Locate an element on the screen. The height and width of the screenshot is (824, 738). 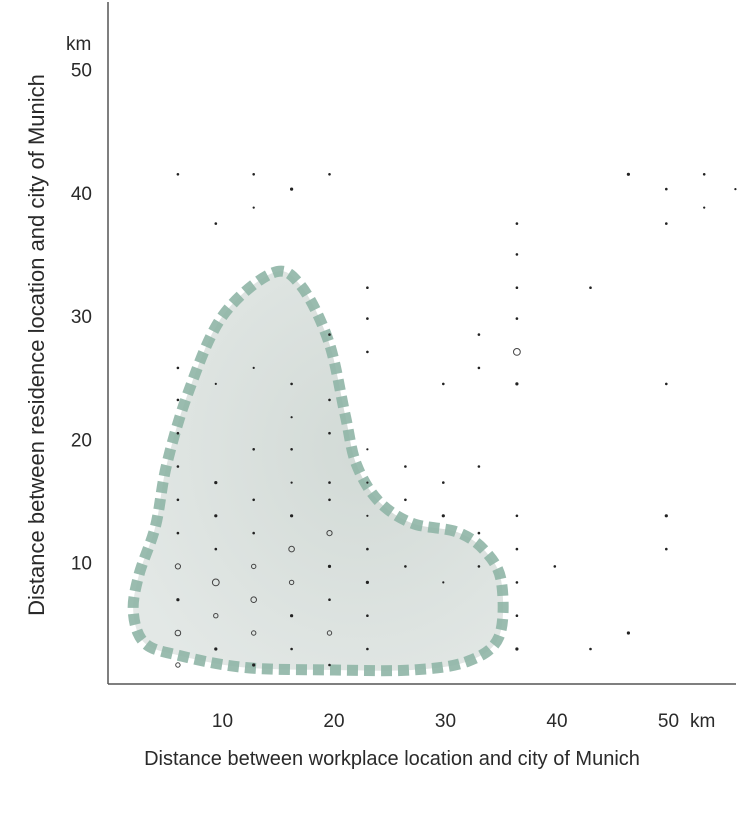
x-tick-label-40: 40 is located at coordinates (556, 721).